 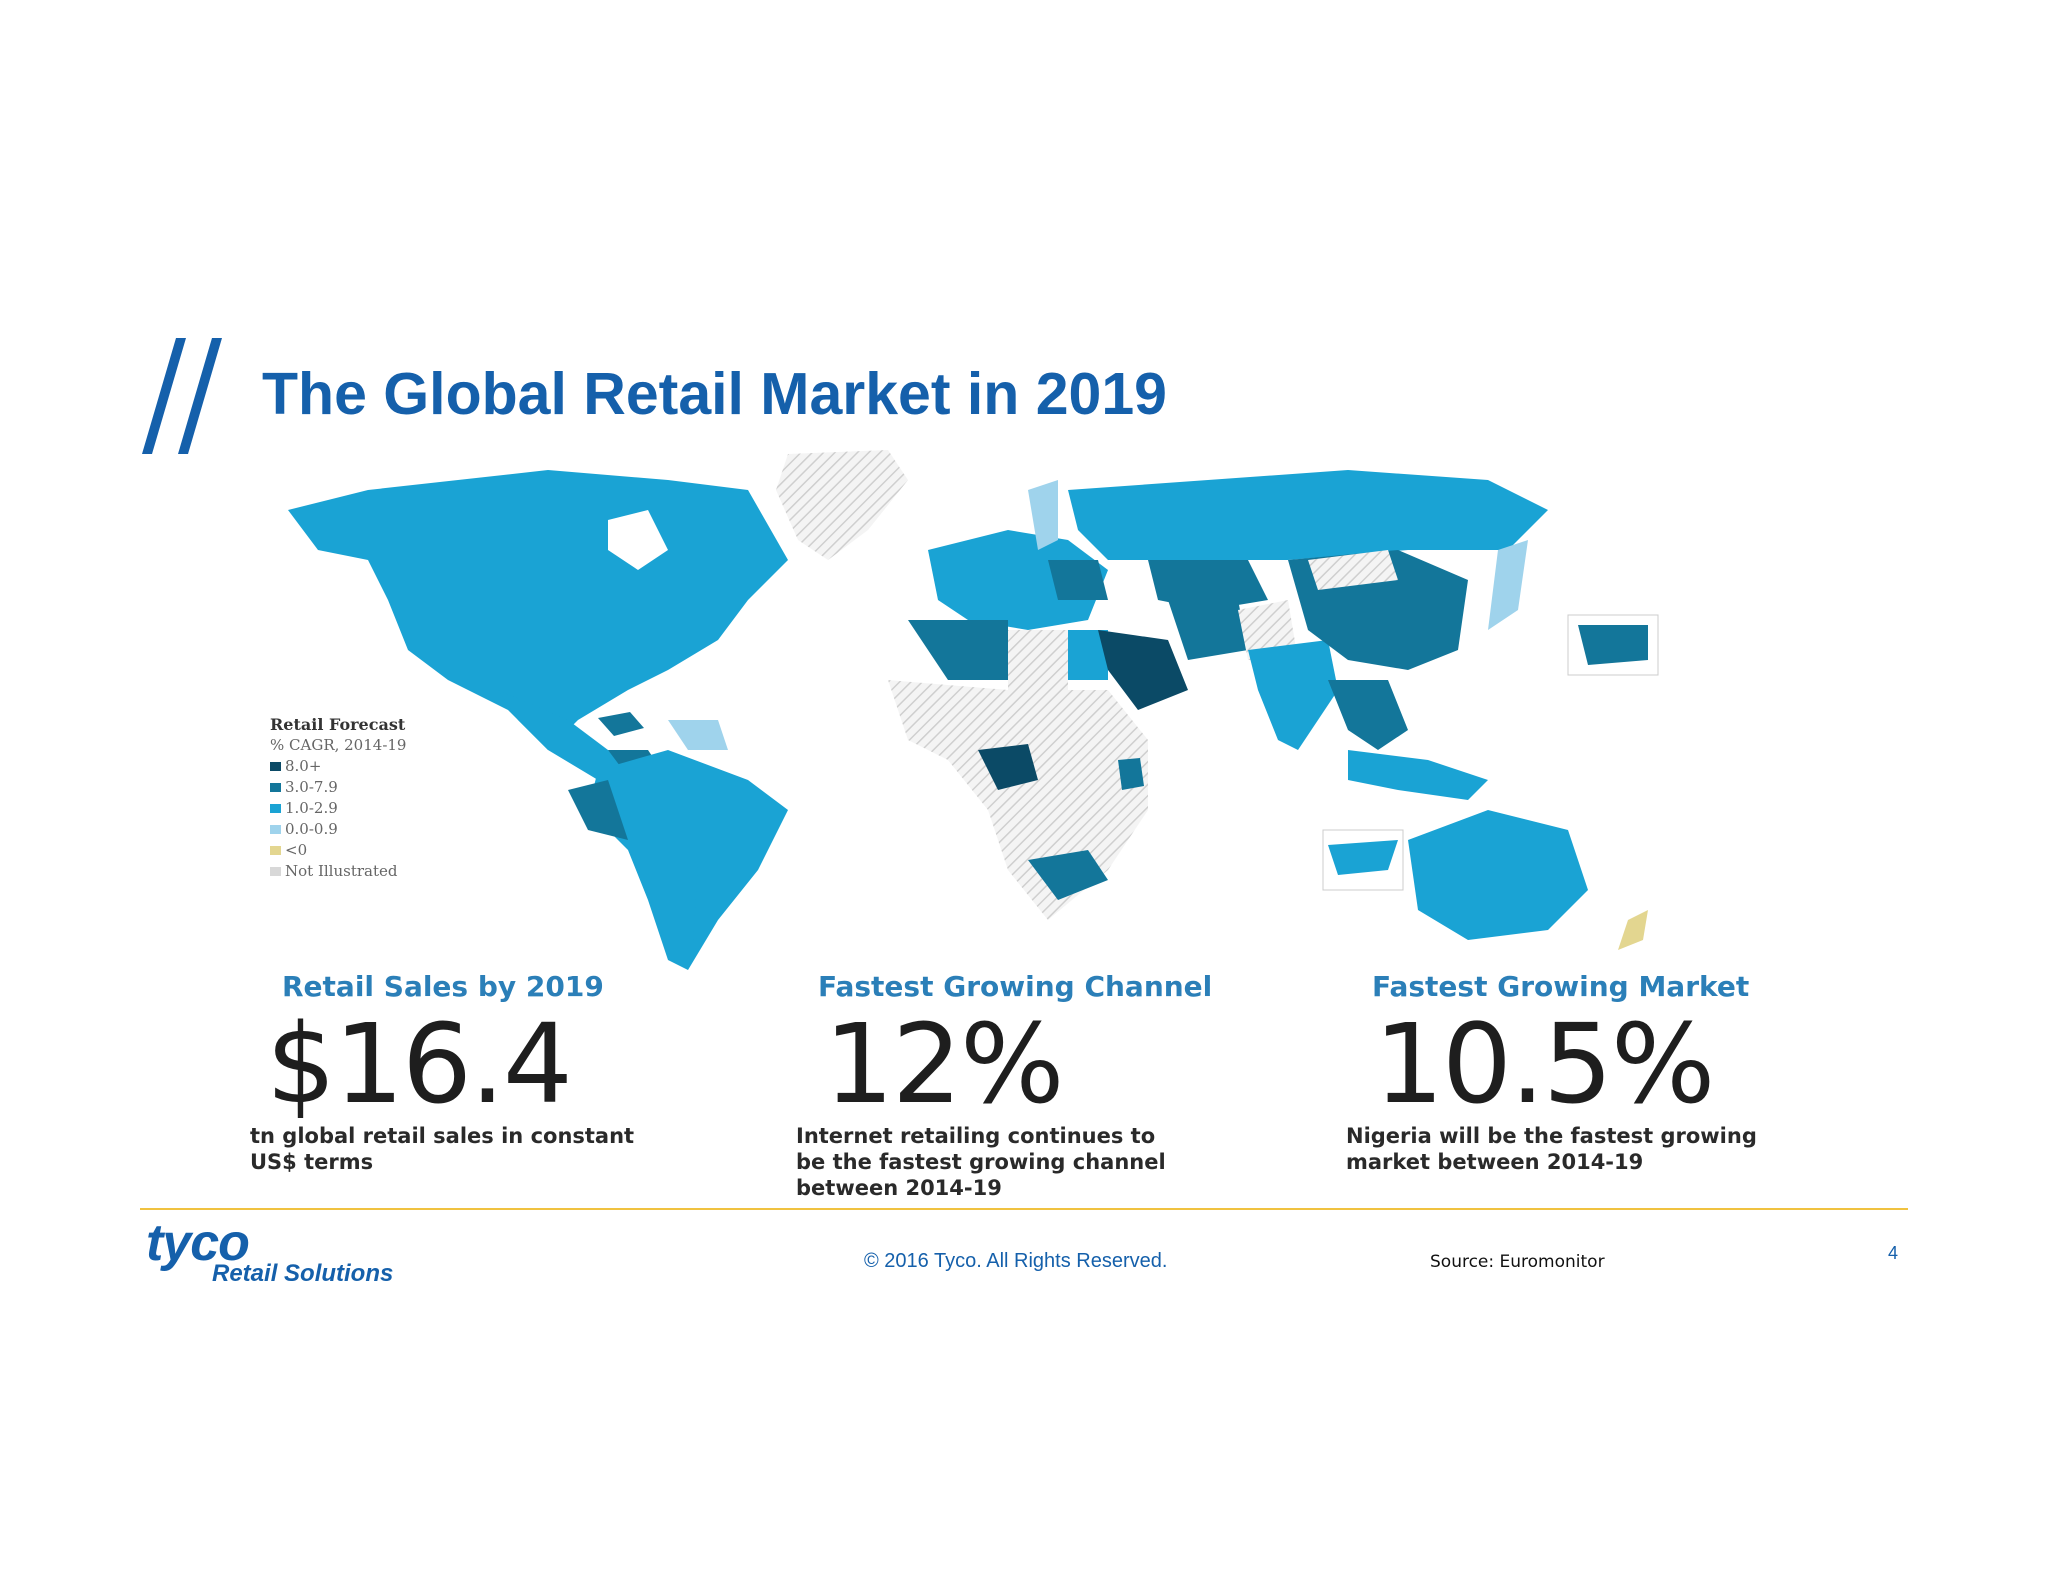 I want to click on algeria-region, so click(x=958, y=650).